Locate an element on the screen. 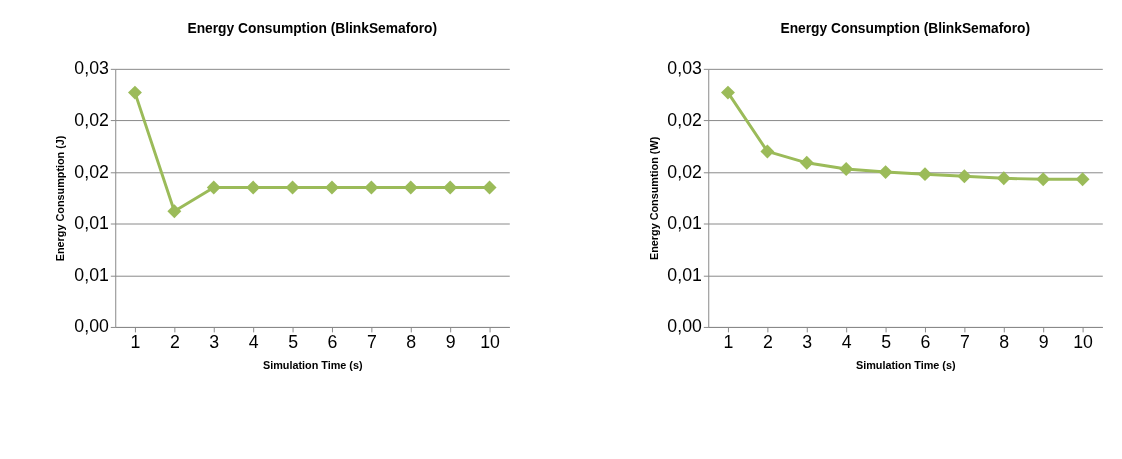  y-axis-title: Energy Consumption (J) is located at coordinates (60, 198).